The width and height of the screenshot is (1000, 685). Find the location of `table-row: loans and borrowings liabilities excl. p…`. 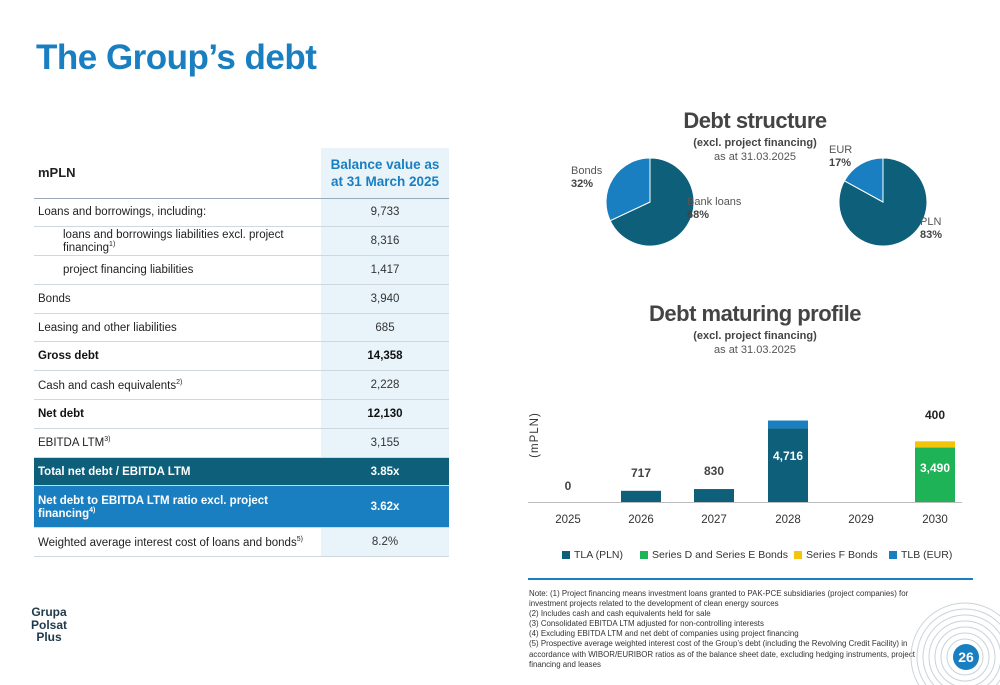

table-row: loans and borrowings liabilities excl. p… is located at coordinates (241, 241).